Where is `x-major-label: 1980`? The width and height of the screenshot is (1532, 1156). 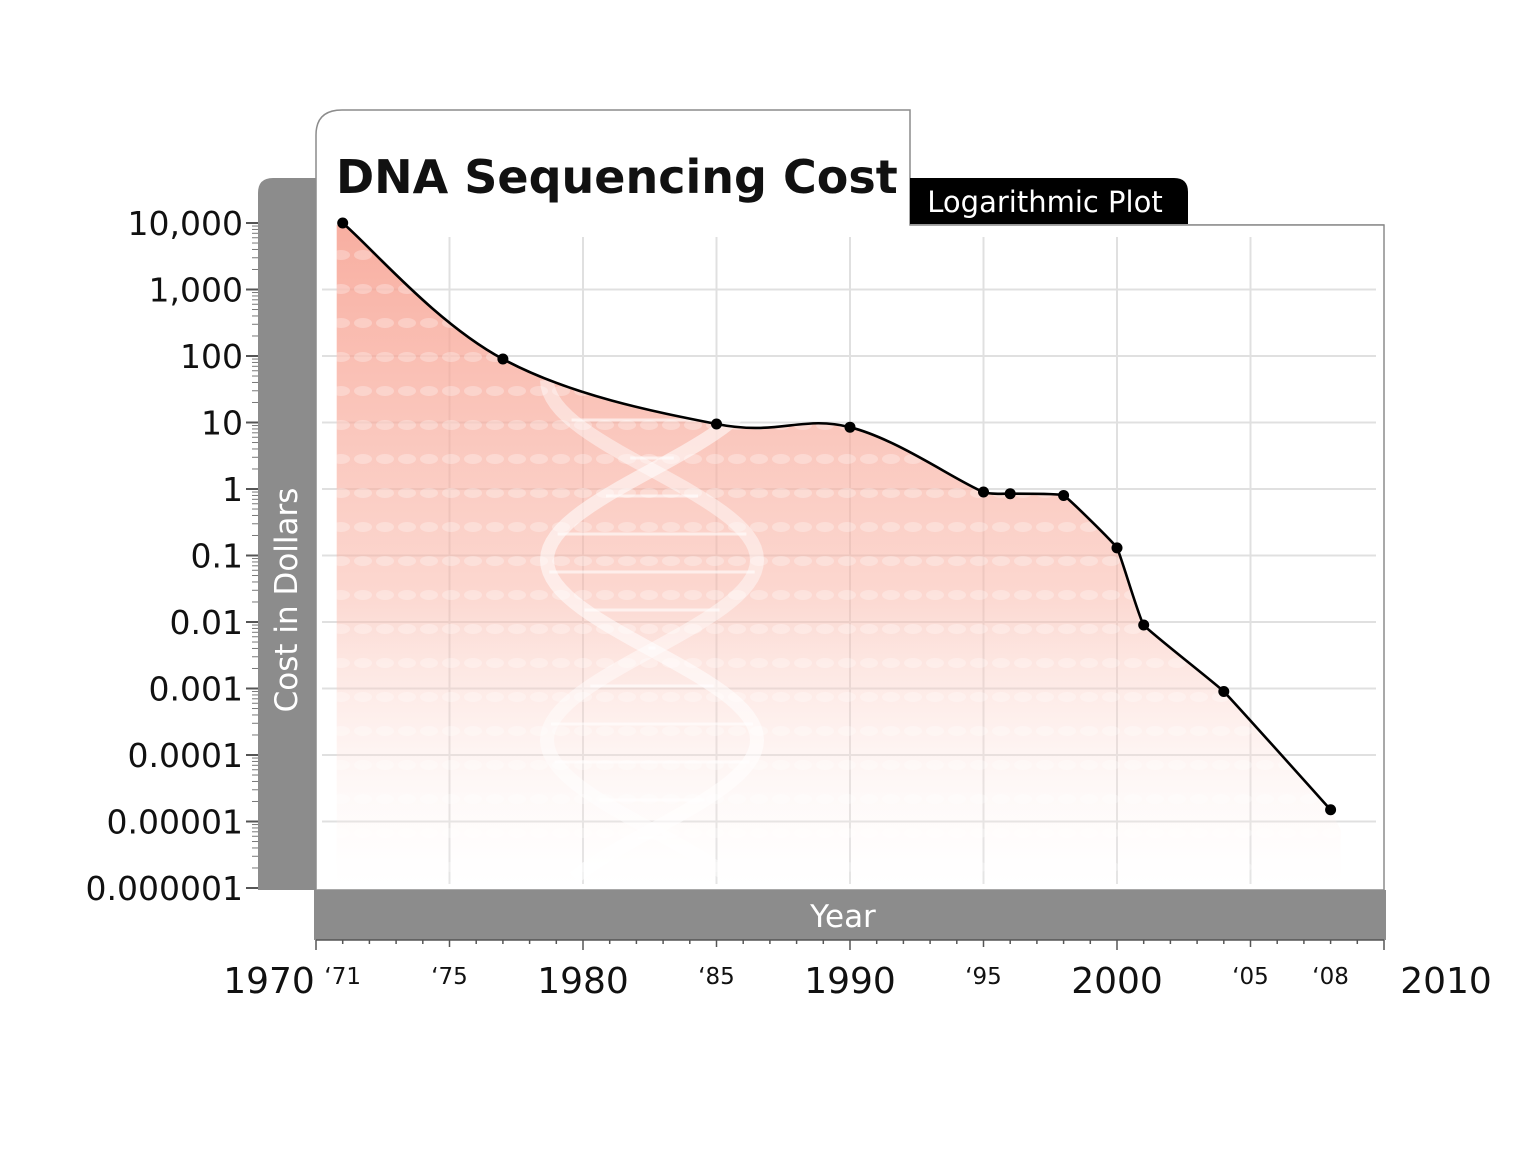 x-major-label: 1980 is located at coordinates (583, 981).